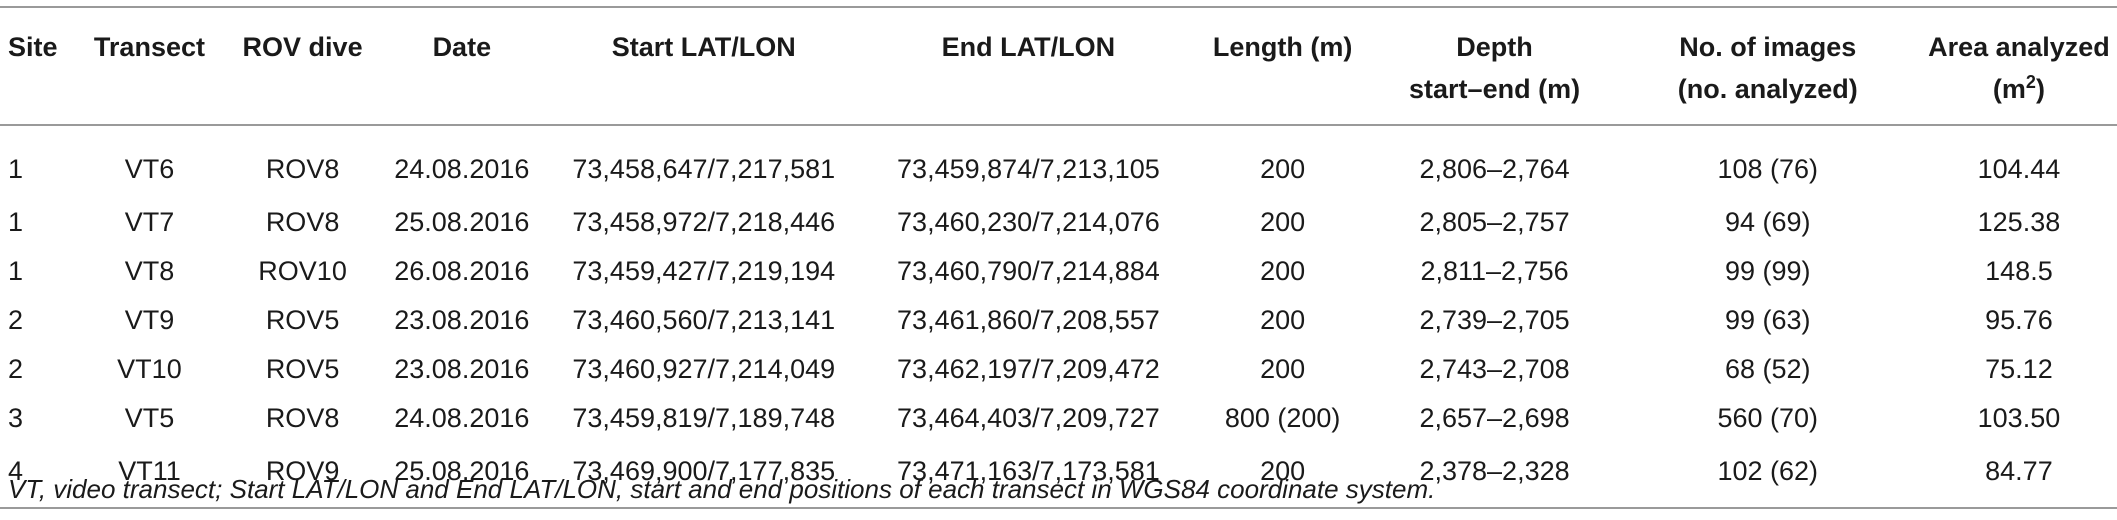  What do you see at coordinates (1028, 271) in the screenshot?
I see `cell-end-latlon: 73,460,790/7,214,884` at bounding box center [1028, 271].